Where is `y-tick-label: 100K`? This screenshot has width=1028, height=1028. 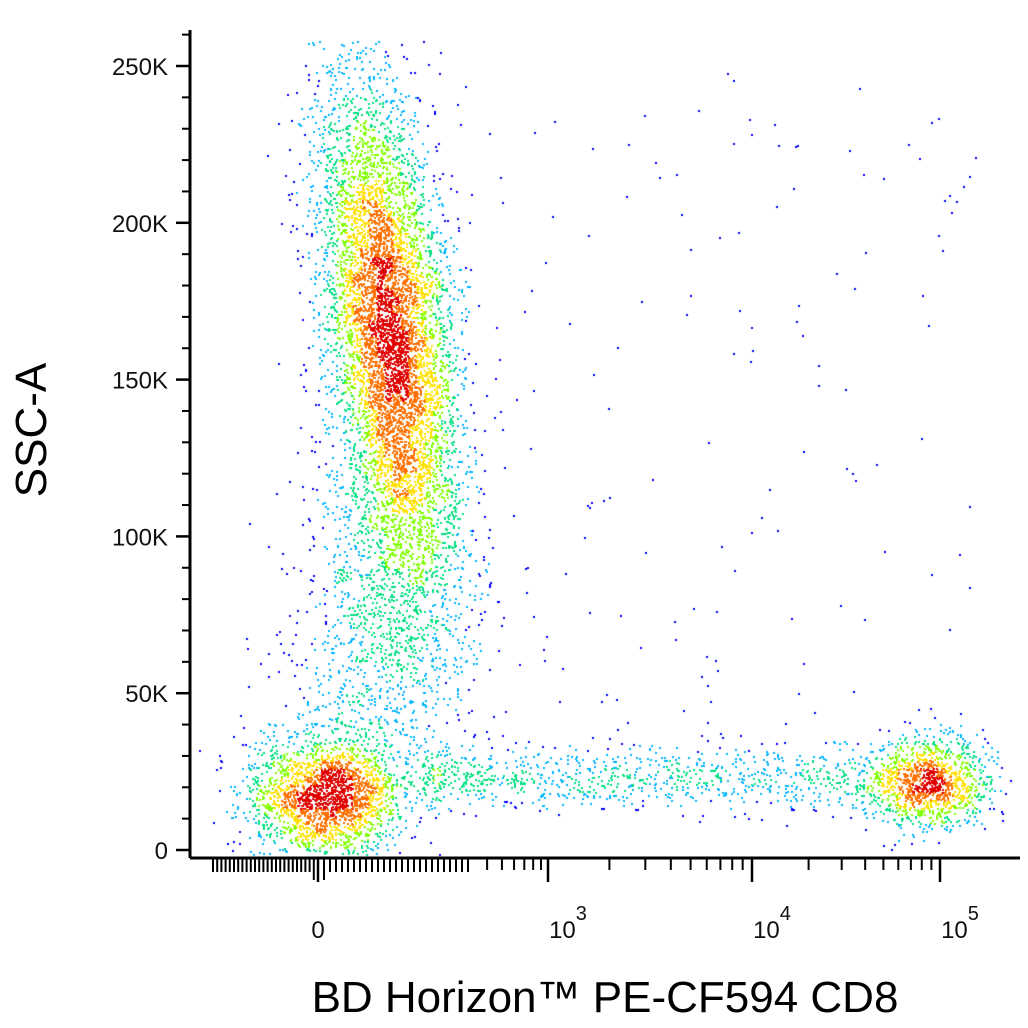 y-tick-label: 100K is located at coordinates (140, 537).